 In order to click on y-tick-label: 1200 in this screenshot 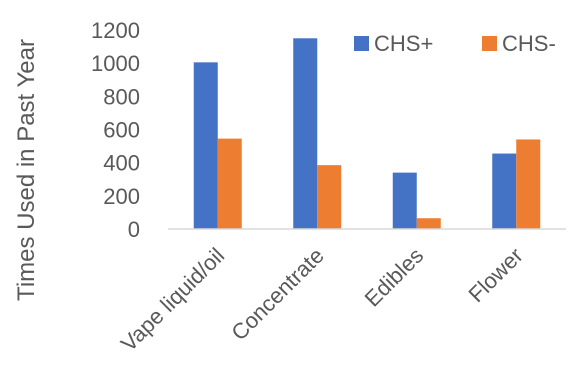, I will do `click(115, 30)`.